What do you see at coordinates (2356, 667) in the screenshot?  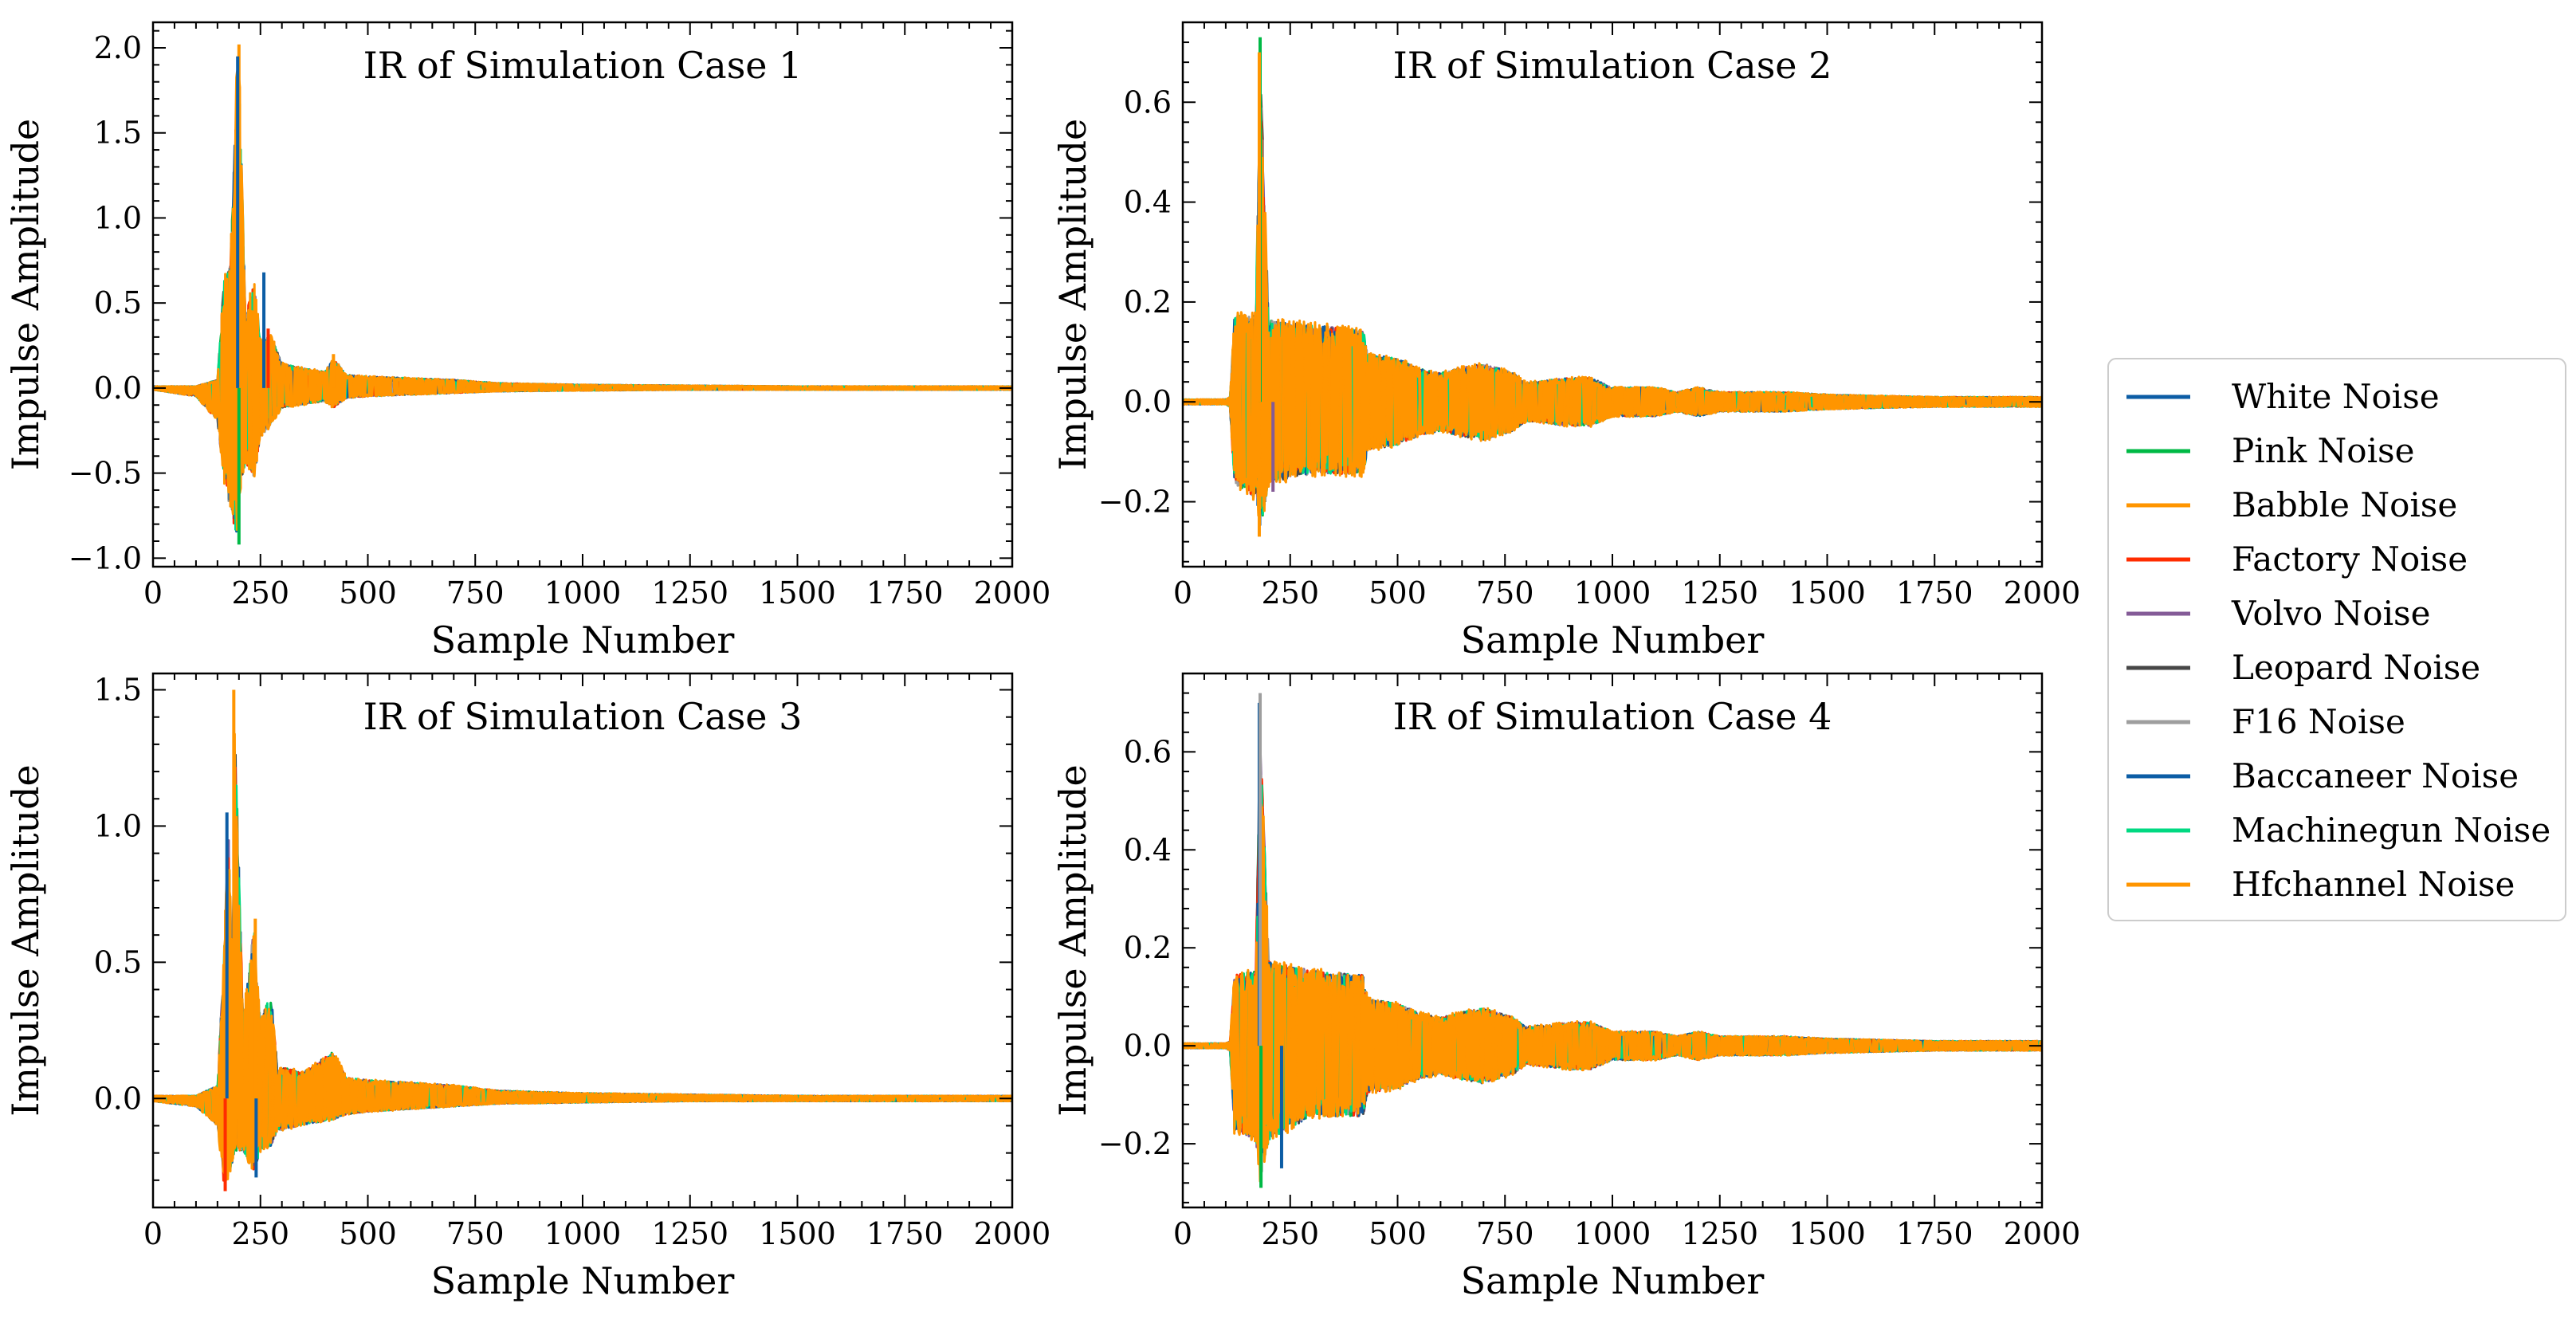 I see `legend-label: Leopard Noise` at bounding box center [2356, 667].